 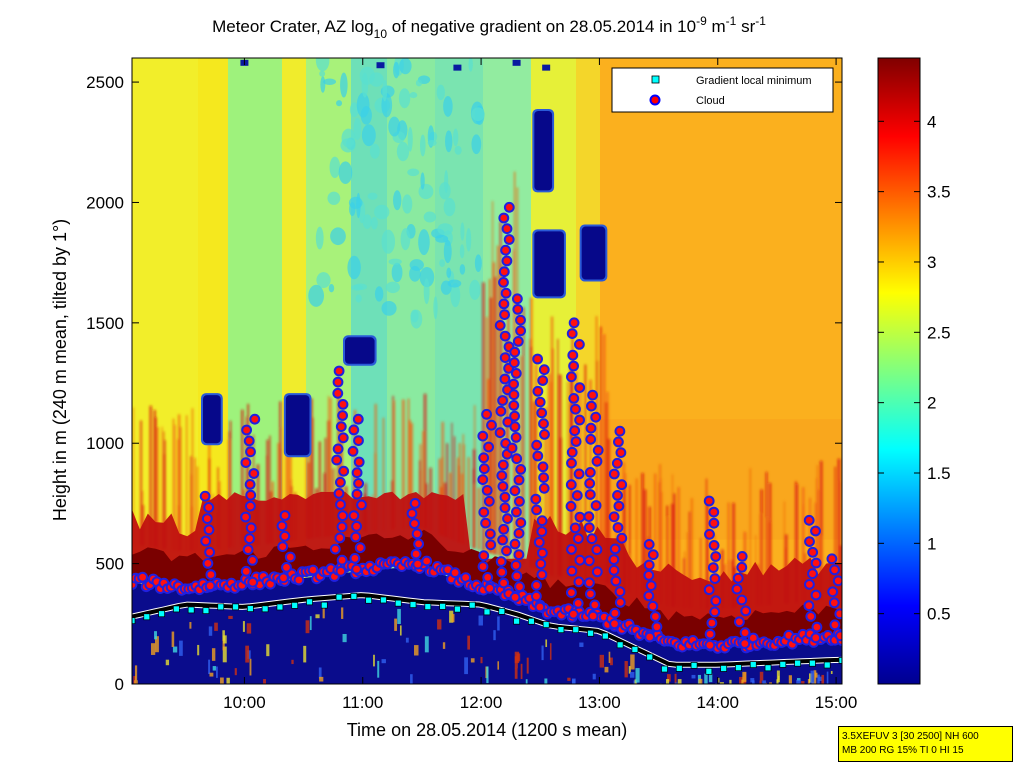 What do you see at coordinates (939, 614) in the screenshot?
I see `colorbar-tick-label: 0.5` at bounding box center [939, 614].